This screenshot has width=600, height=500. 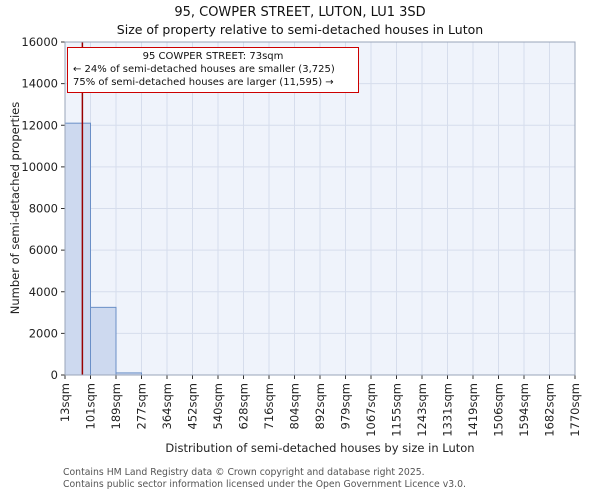 What do you see at coordinates (65, 402) in the screenshot?
I see `x-tick-label: 13sqm` at bounding box center [65, 402].